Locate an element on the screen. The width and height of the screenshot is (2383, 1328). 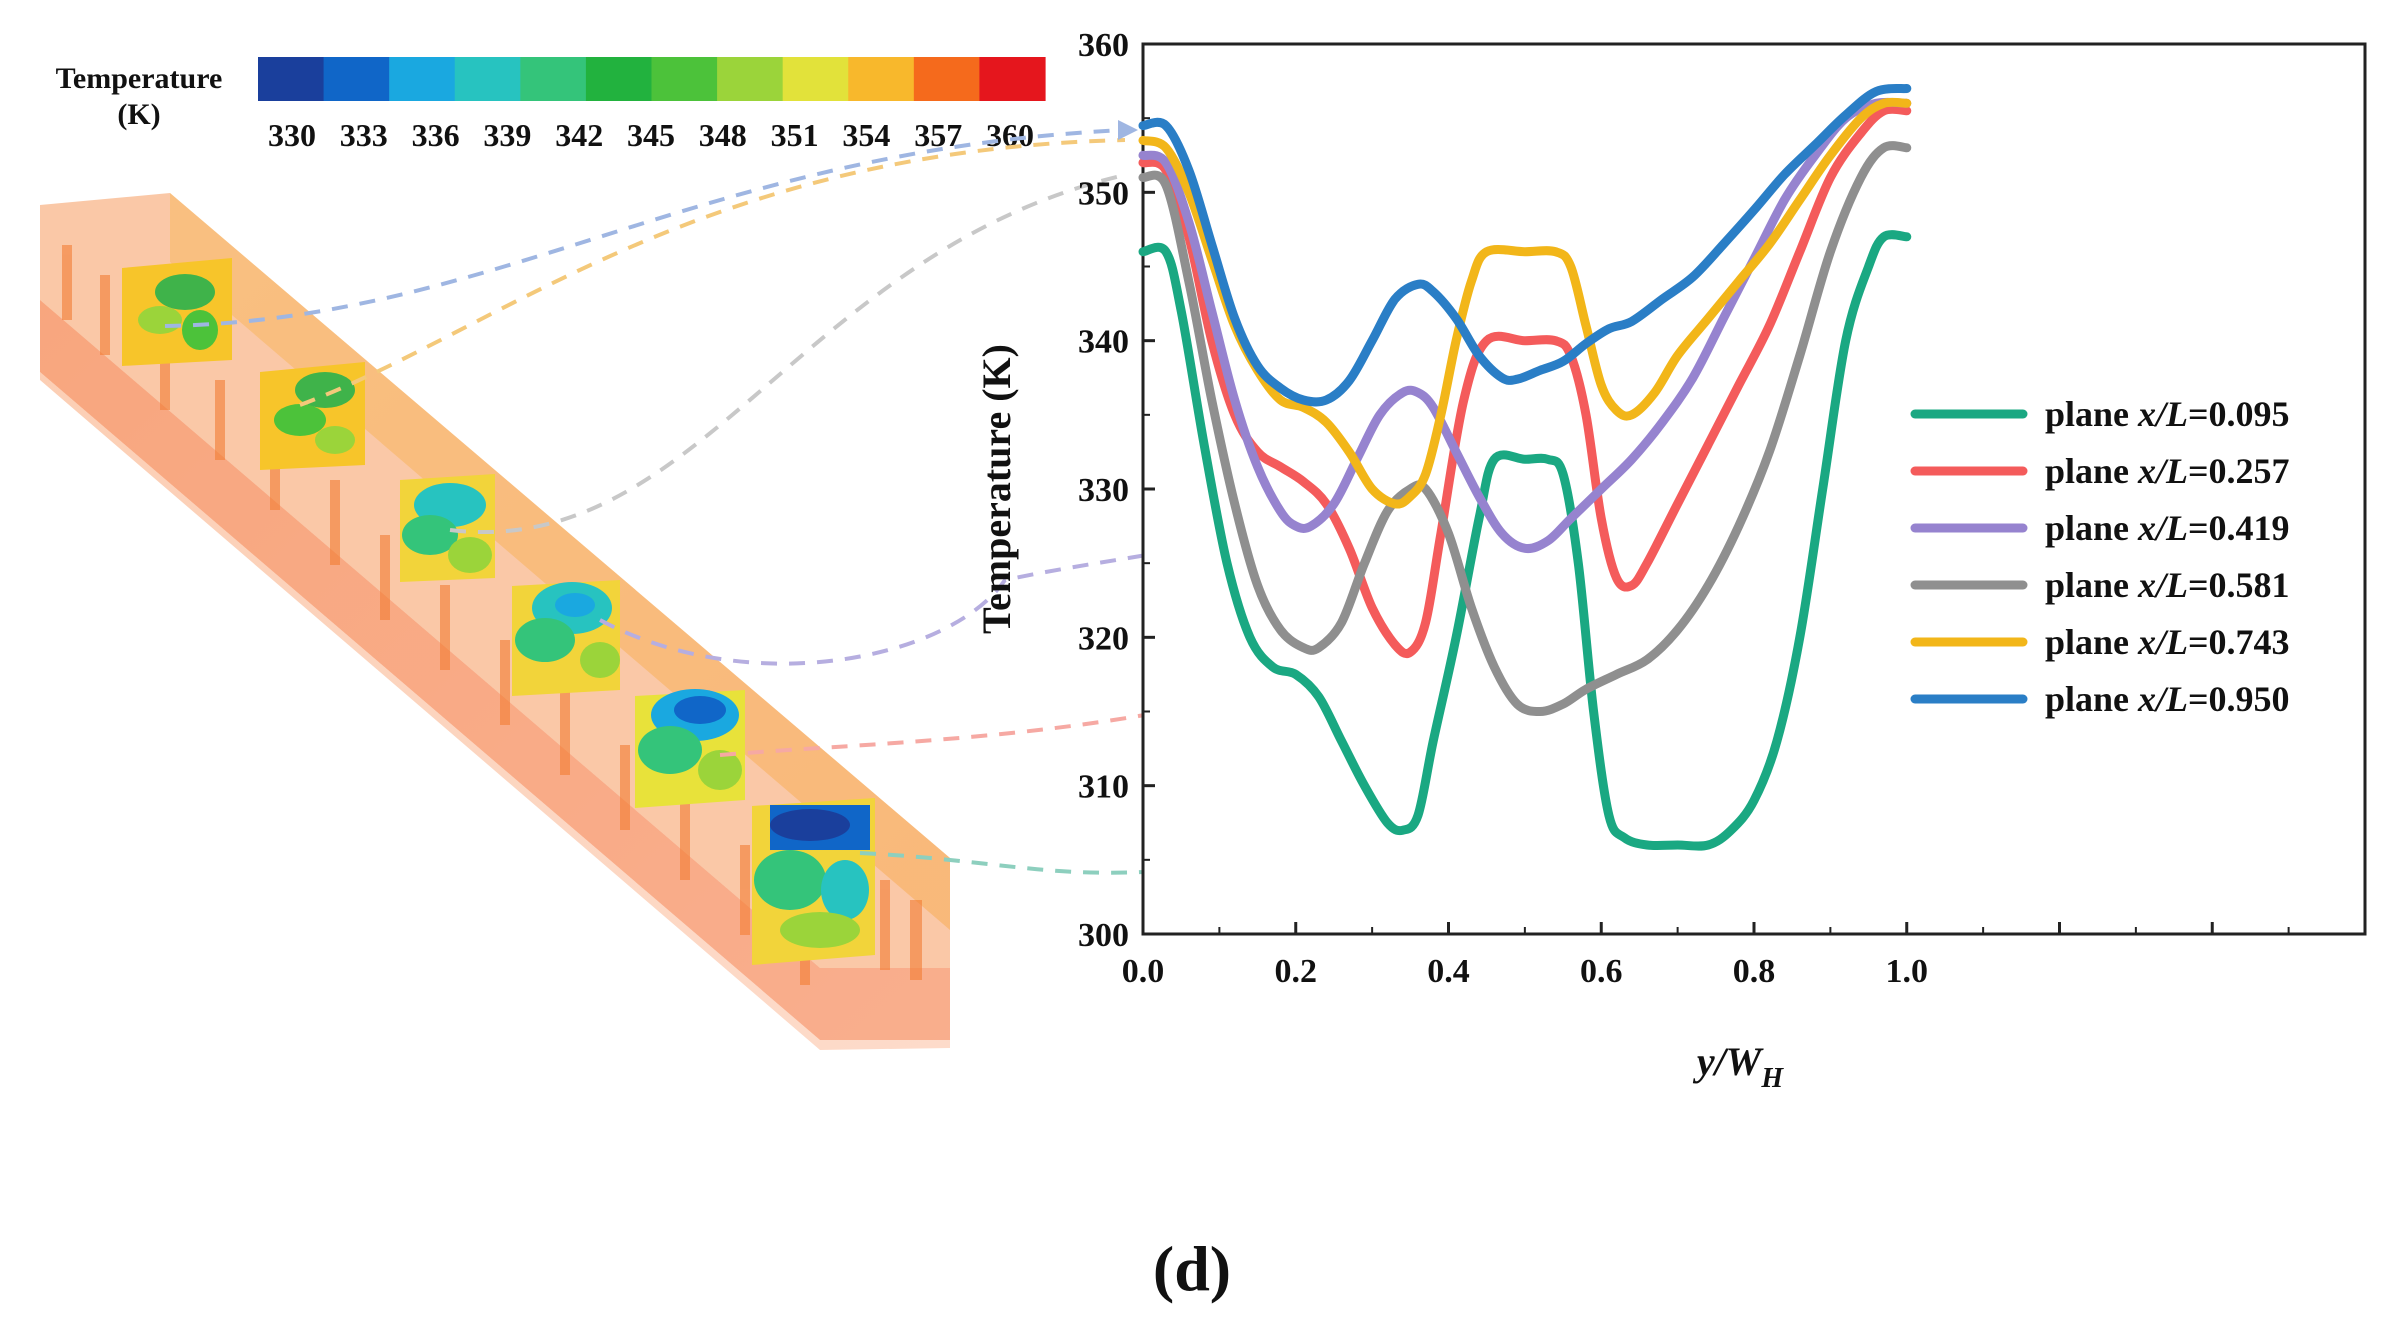
colorbar-tick-345: 345 is located at coordinates (651, 135).